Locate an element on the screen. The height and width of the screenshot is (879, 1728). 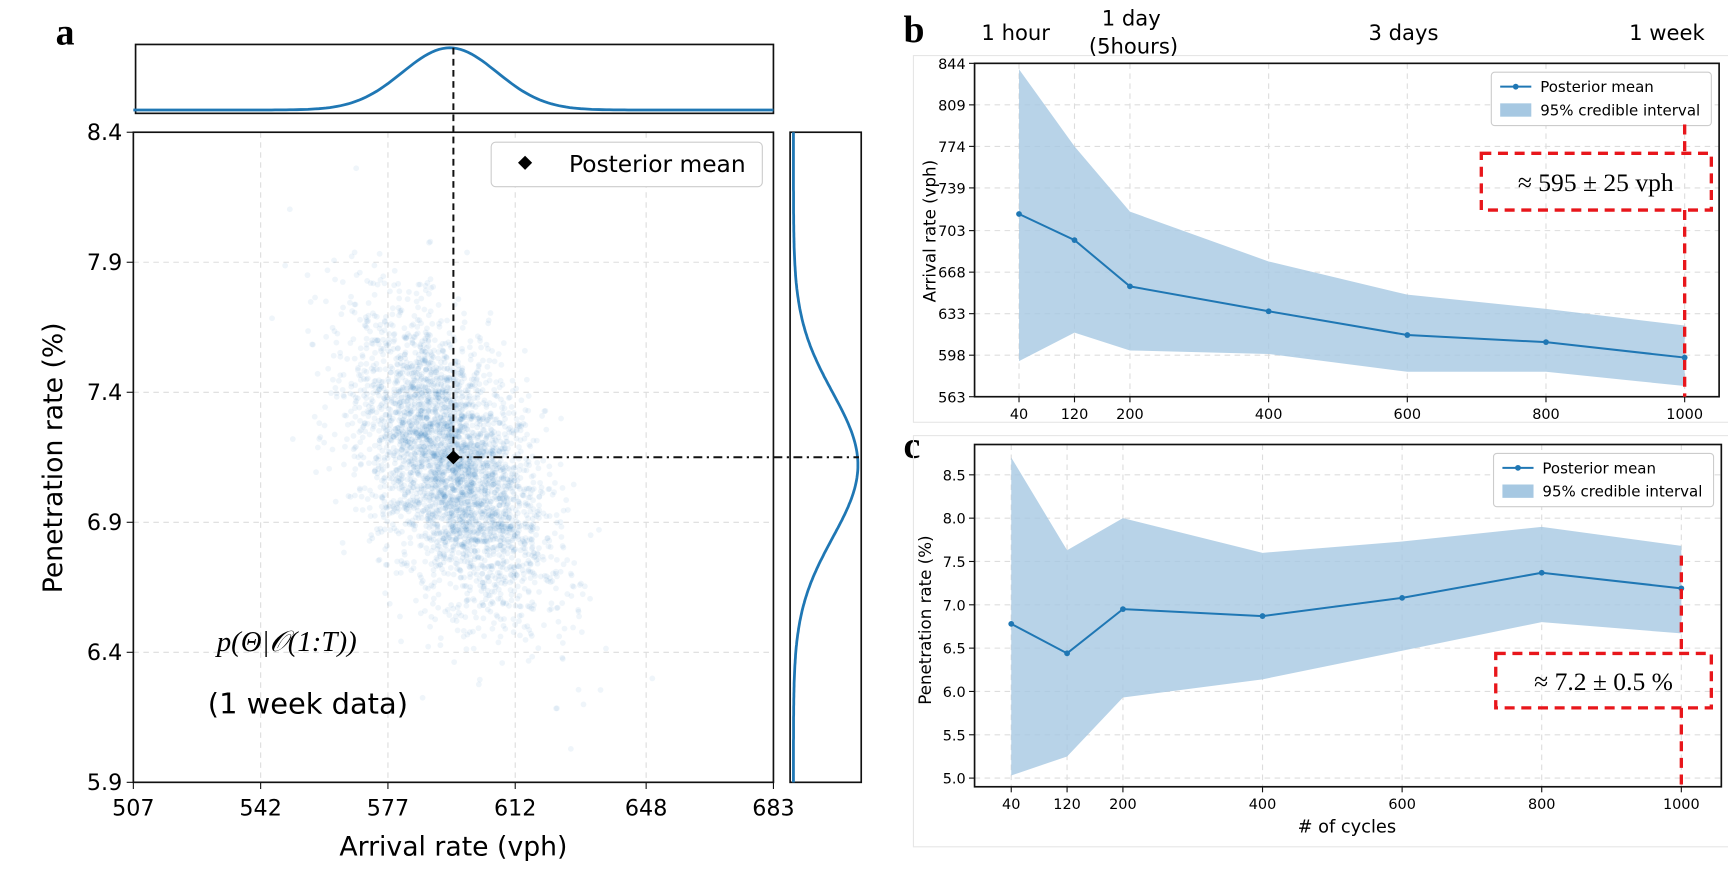
panel-letter-c: c is located at coordinates (911, 446).